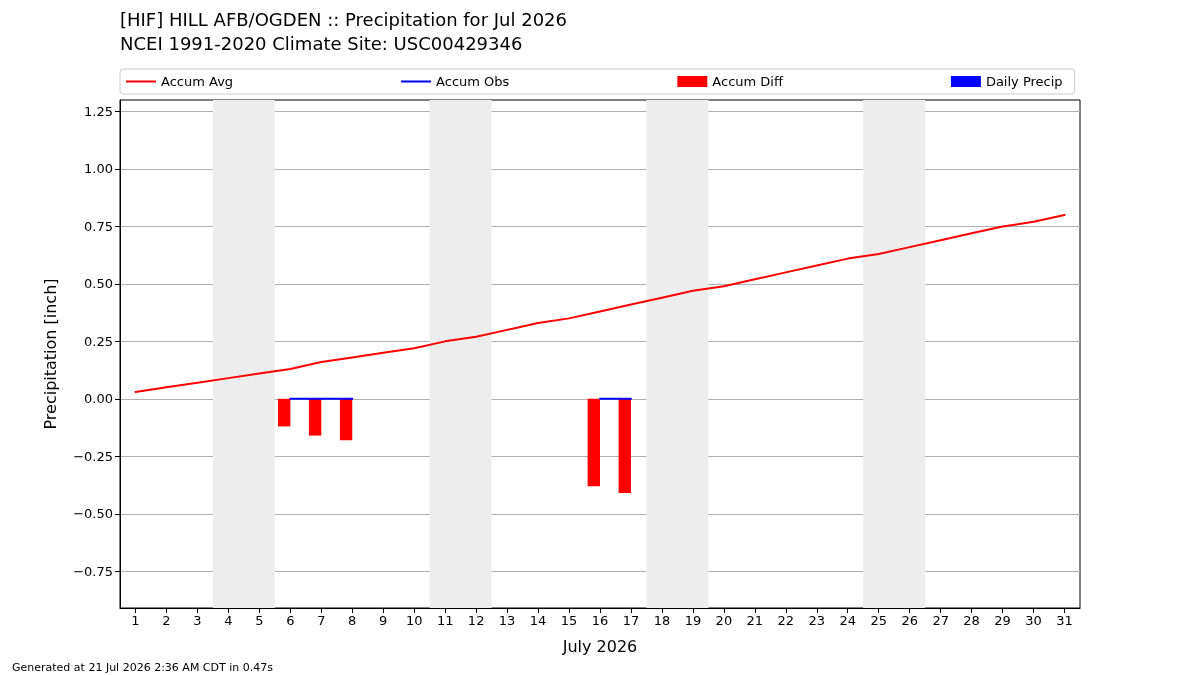  Describe the element at coordinates (143, 667) in the screenshot. I see `text: Generated at 21 Jul 2026 2:36 AM CDT in 0.47s` at that location.